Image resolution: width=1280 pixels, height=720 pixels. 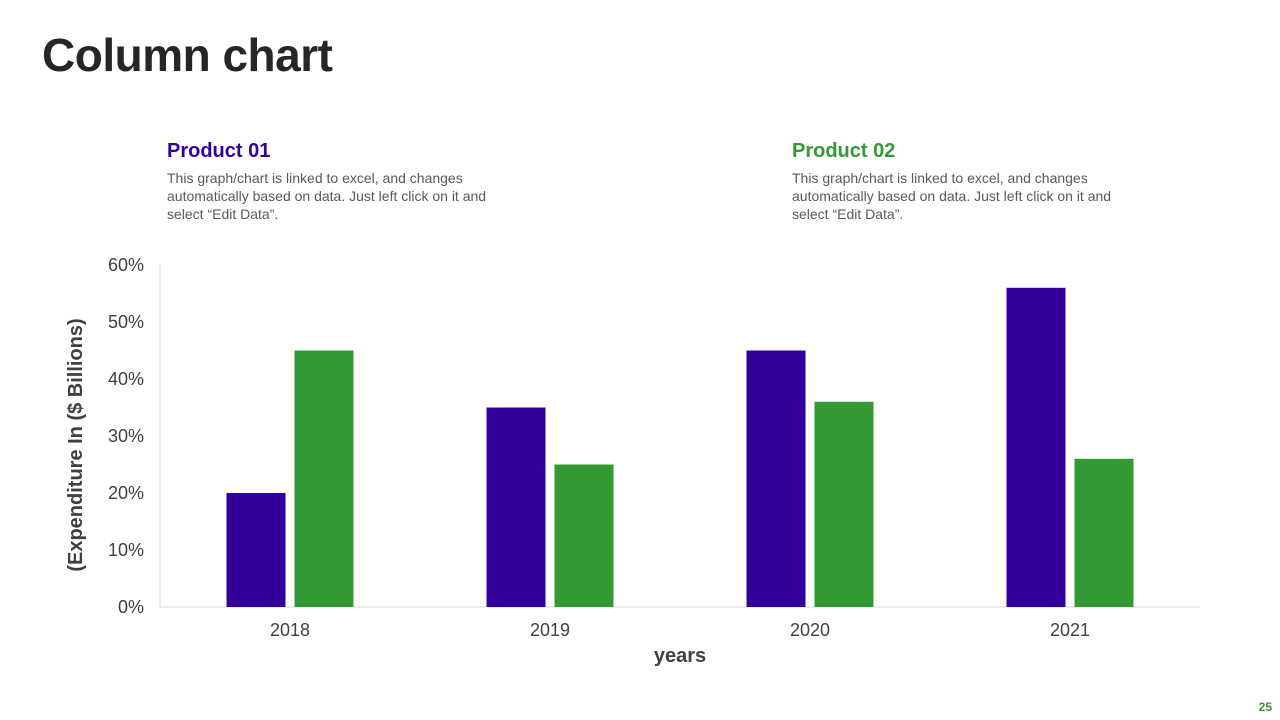 I want to click on y-tick-label: 0%, so click(x=131, y=607).